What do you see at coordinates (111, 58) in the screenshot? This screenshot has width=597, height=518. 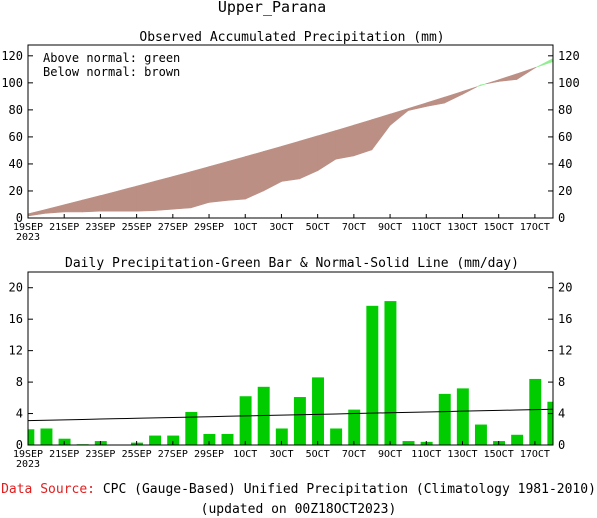 I see `annotation-above-normal: Above normal: green` at bounding box center [111, 58].